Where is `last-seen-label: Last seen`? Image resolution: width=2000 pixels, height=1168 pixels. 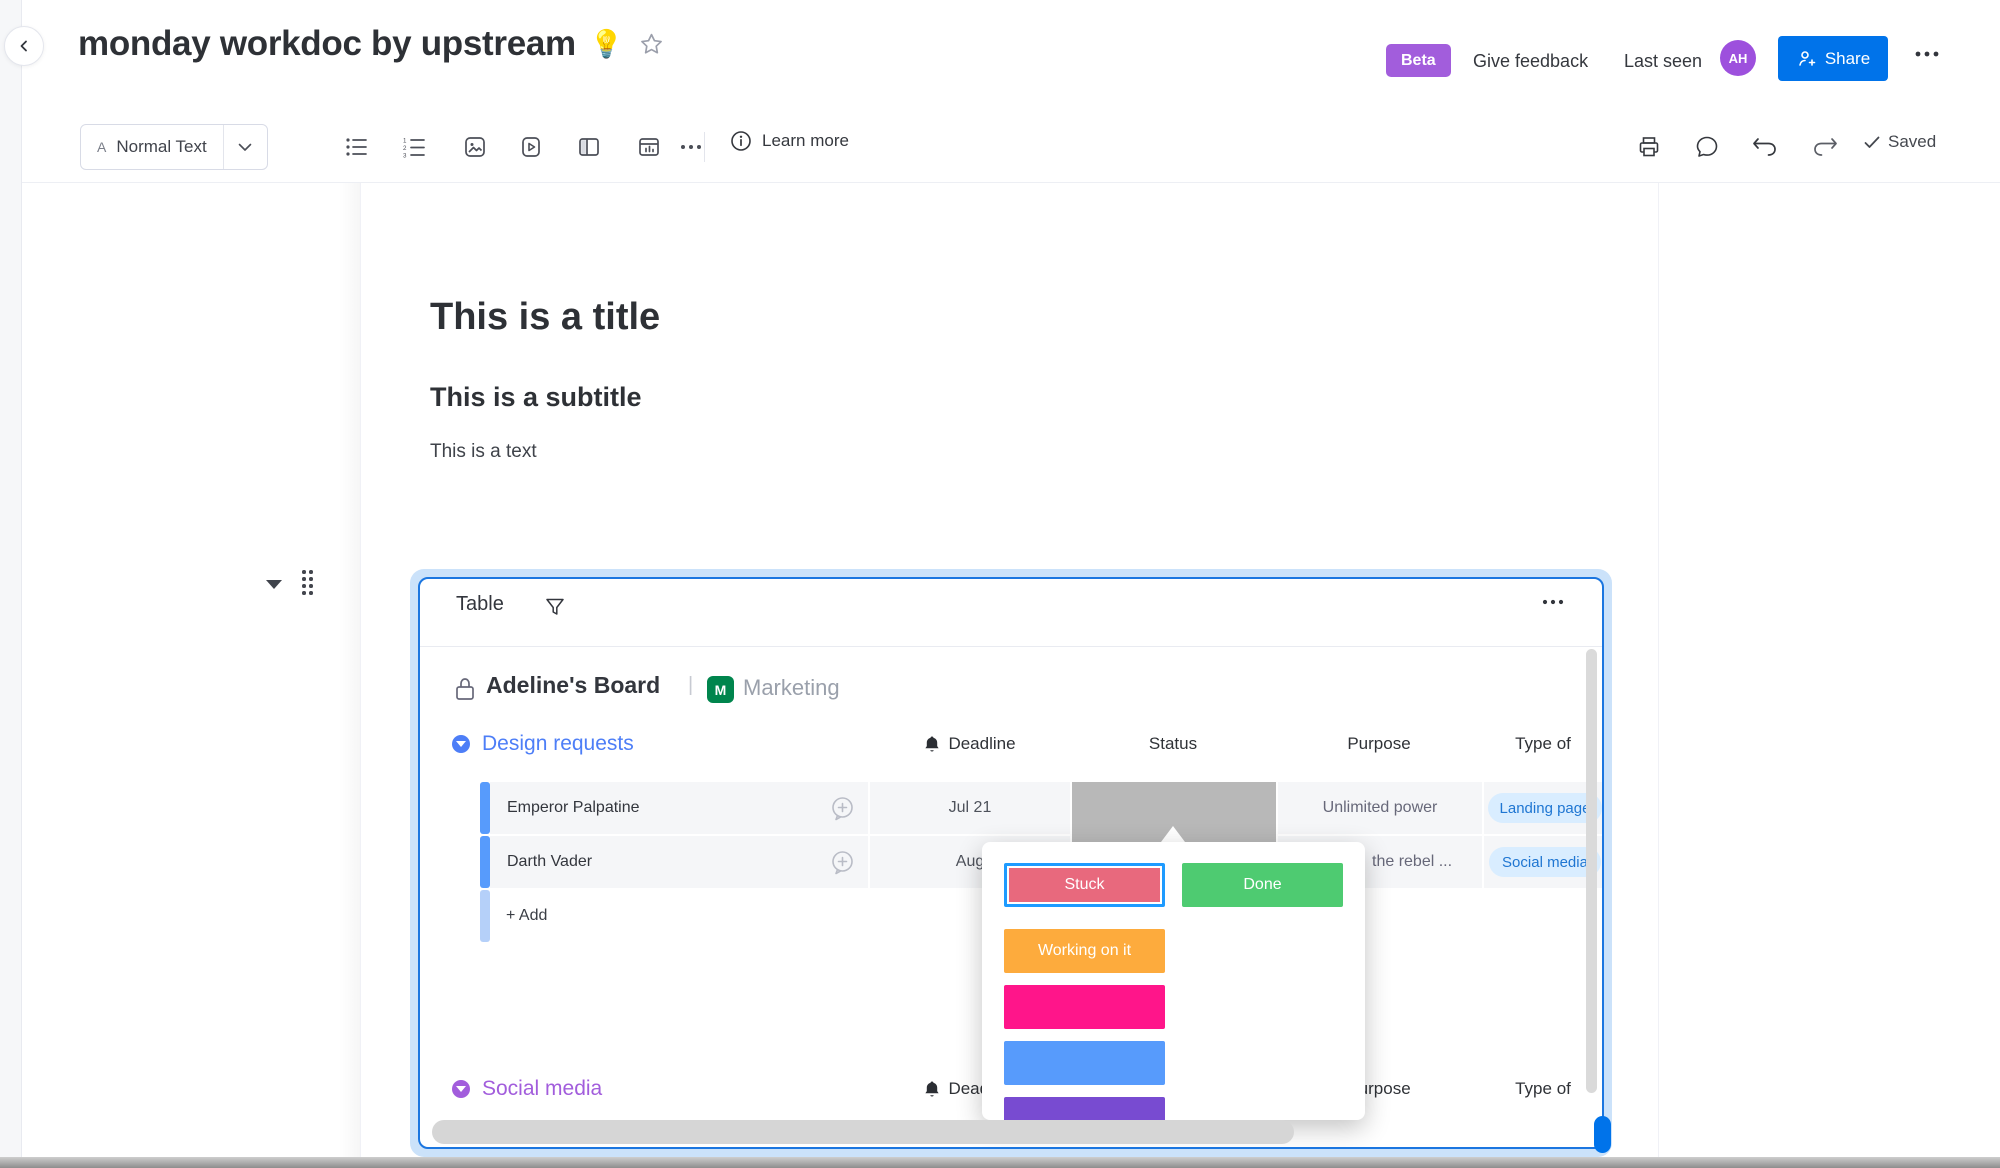 last-seen-label: Last seen is located at coordinates (1663, 61).